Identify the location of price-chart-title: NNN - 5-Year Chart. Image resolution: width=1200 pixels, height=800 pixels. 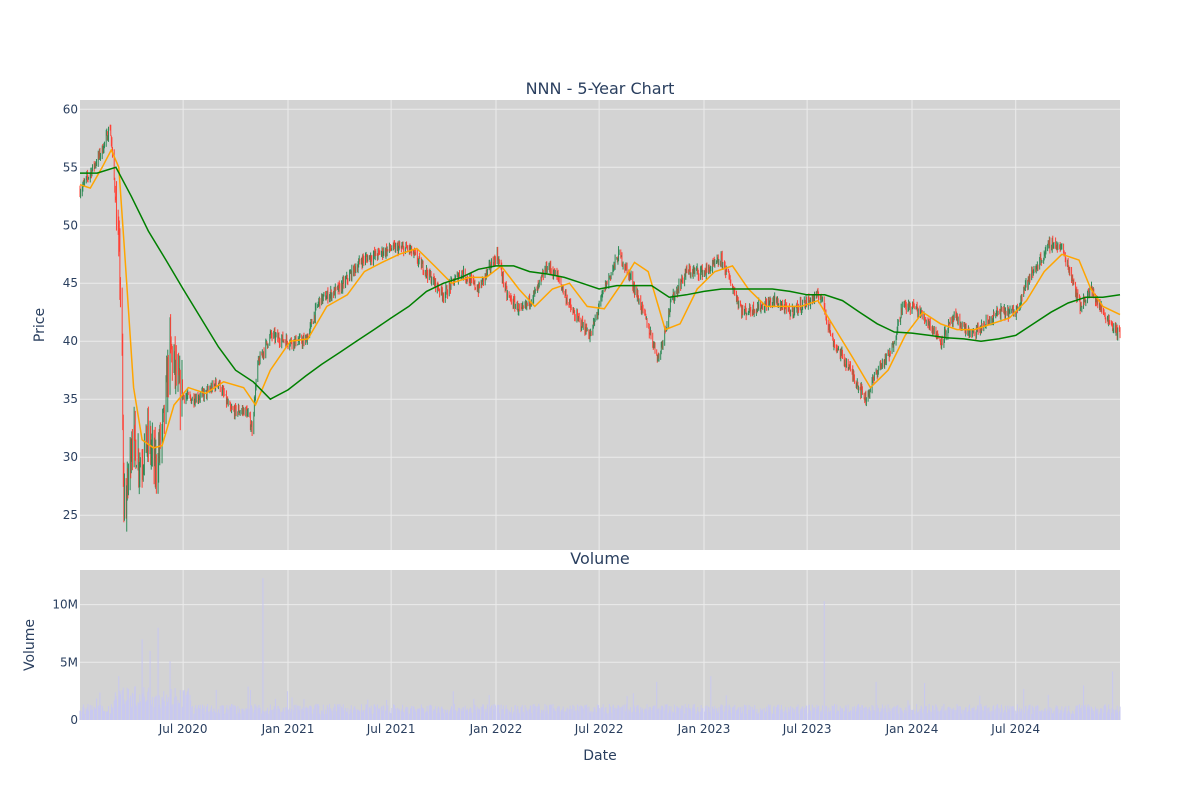
(600, 88).